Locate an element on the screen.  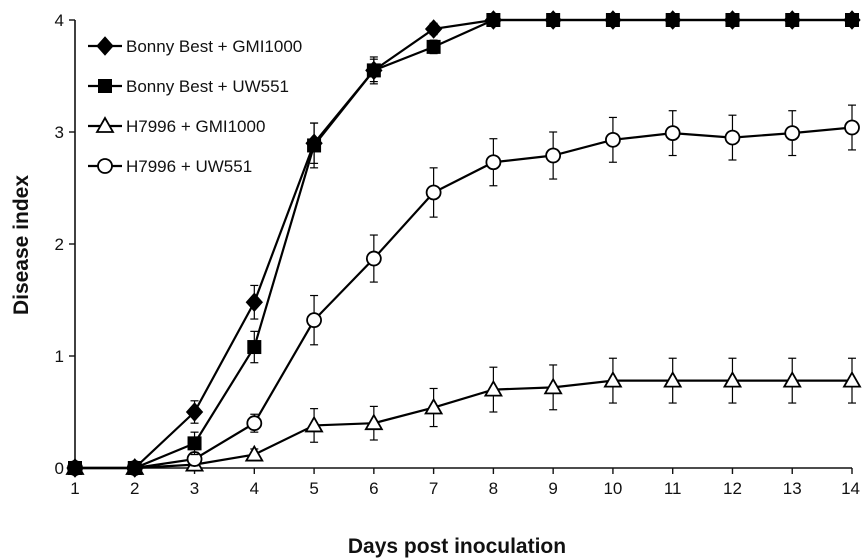
x-tick-label: 6 is located at coordinates (373, 488).